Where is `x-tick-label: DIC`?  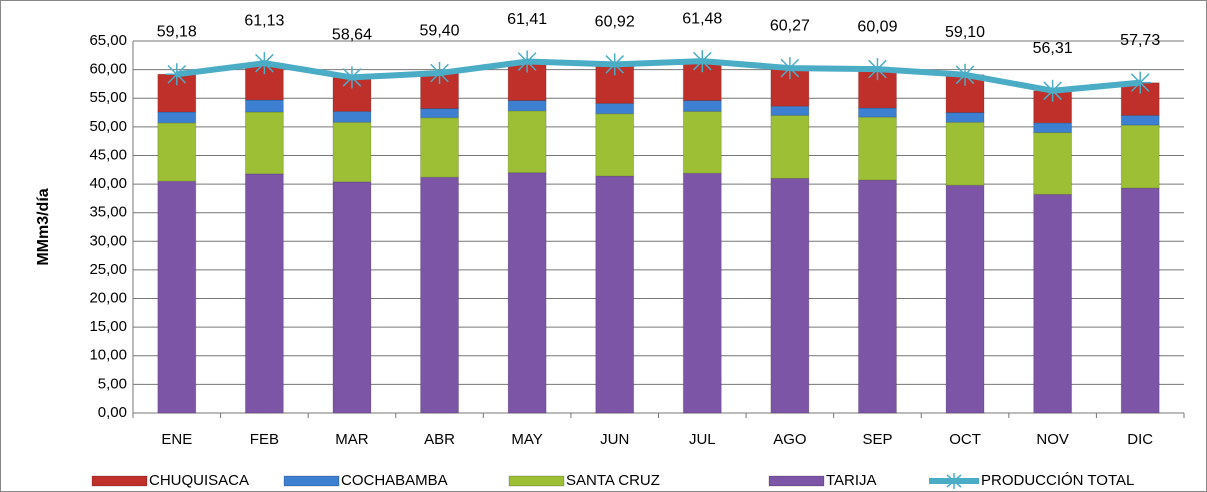
x-tick-label: DIC is located at coordinates (1140, 439).